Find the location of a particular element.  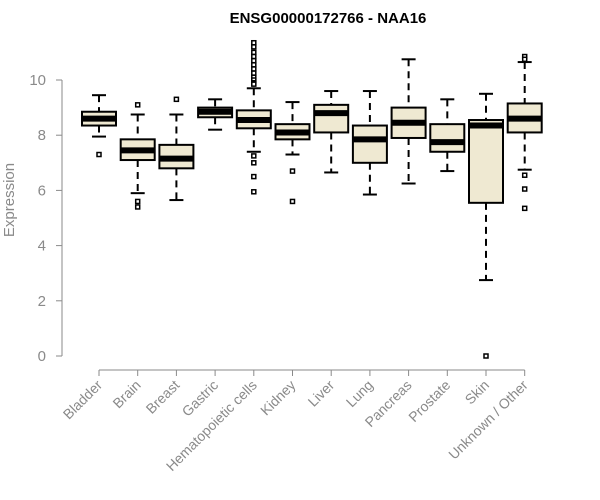

y-tick-label: 4 is located at coordinates (42, 246).